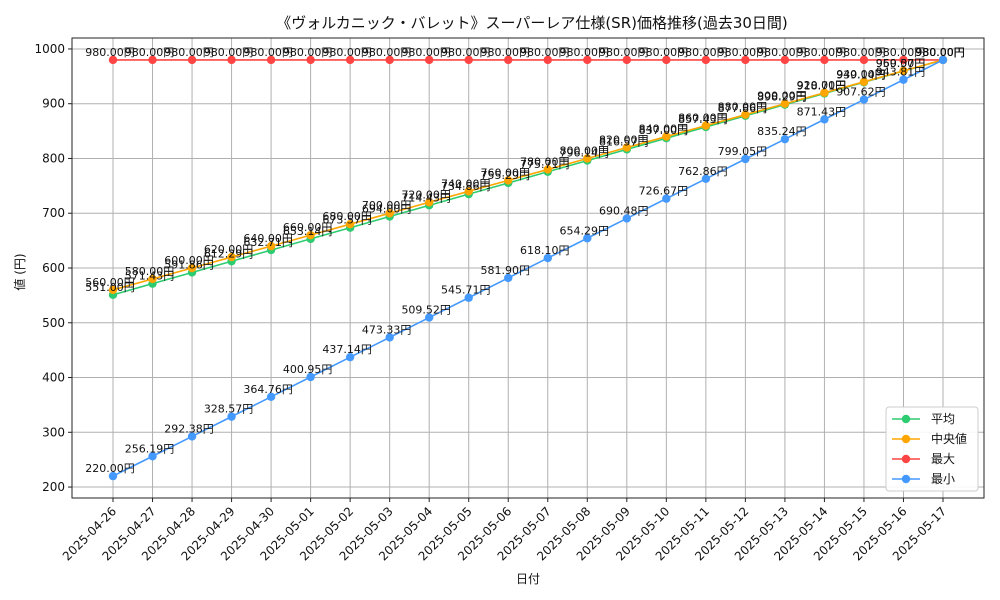 The width and height of the screenshot is (1000, 600). What do you see at coordinates (347, 216) in the screenshot?
I see `data-label: 680.00円` at bounding box center [347, 216].